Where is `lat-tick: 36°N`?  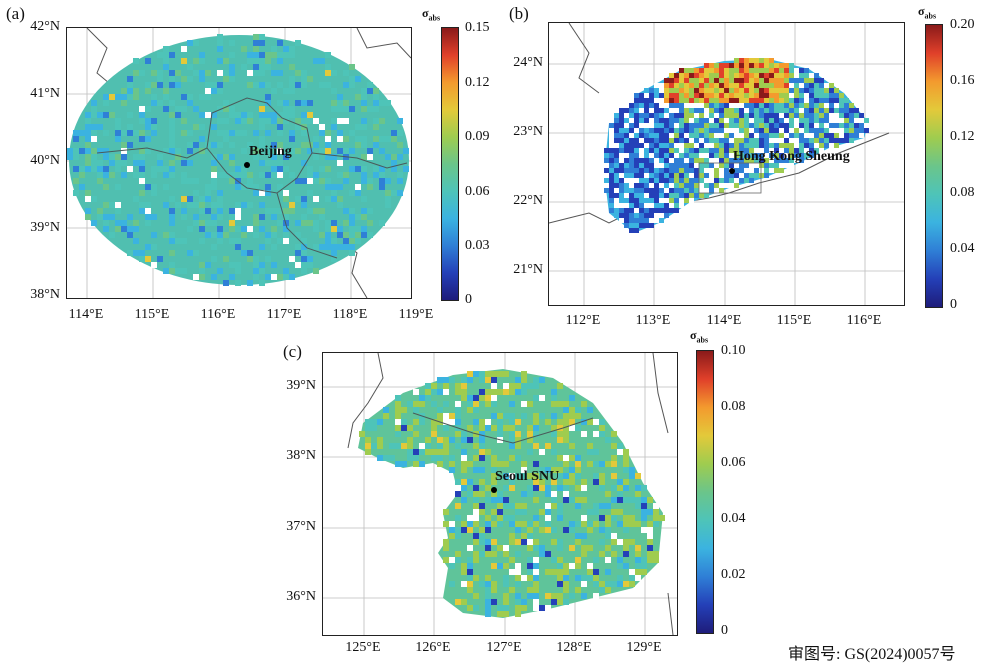
lat-tick: 36°N is located at coordinates (301, 596).